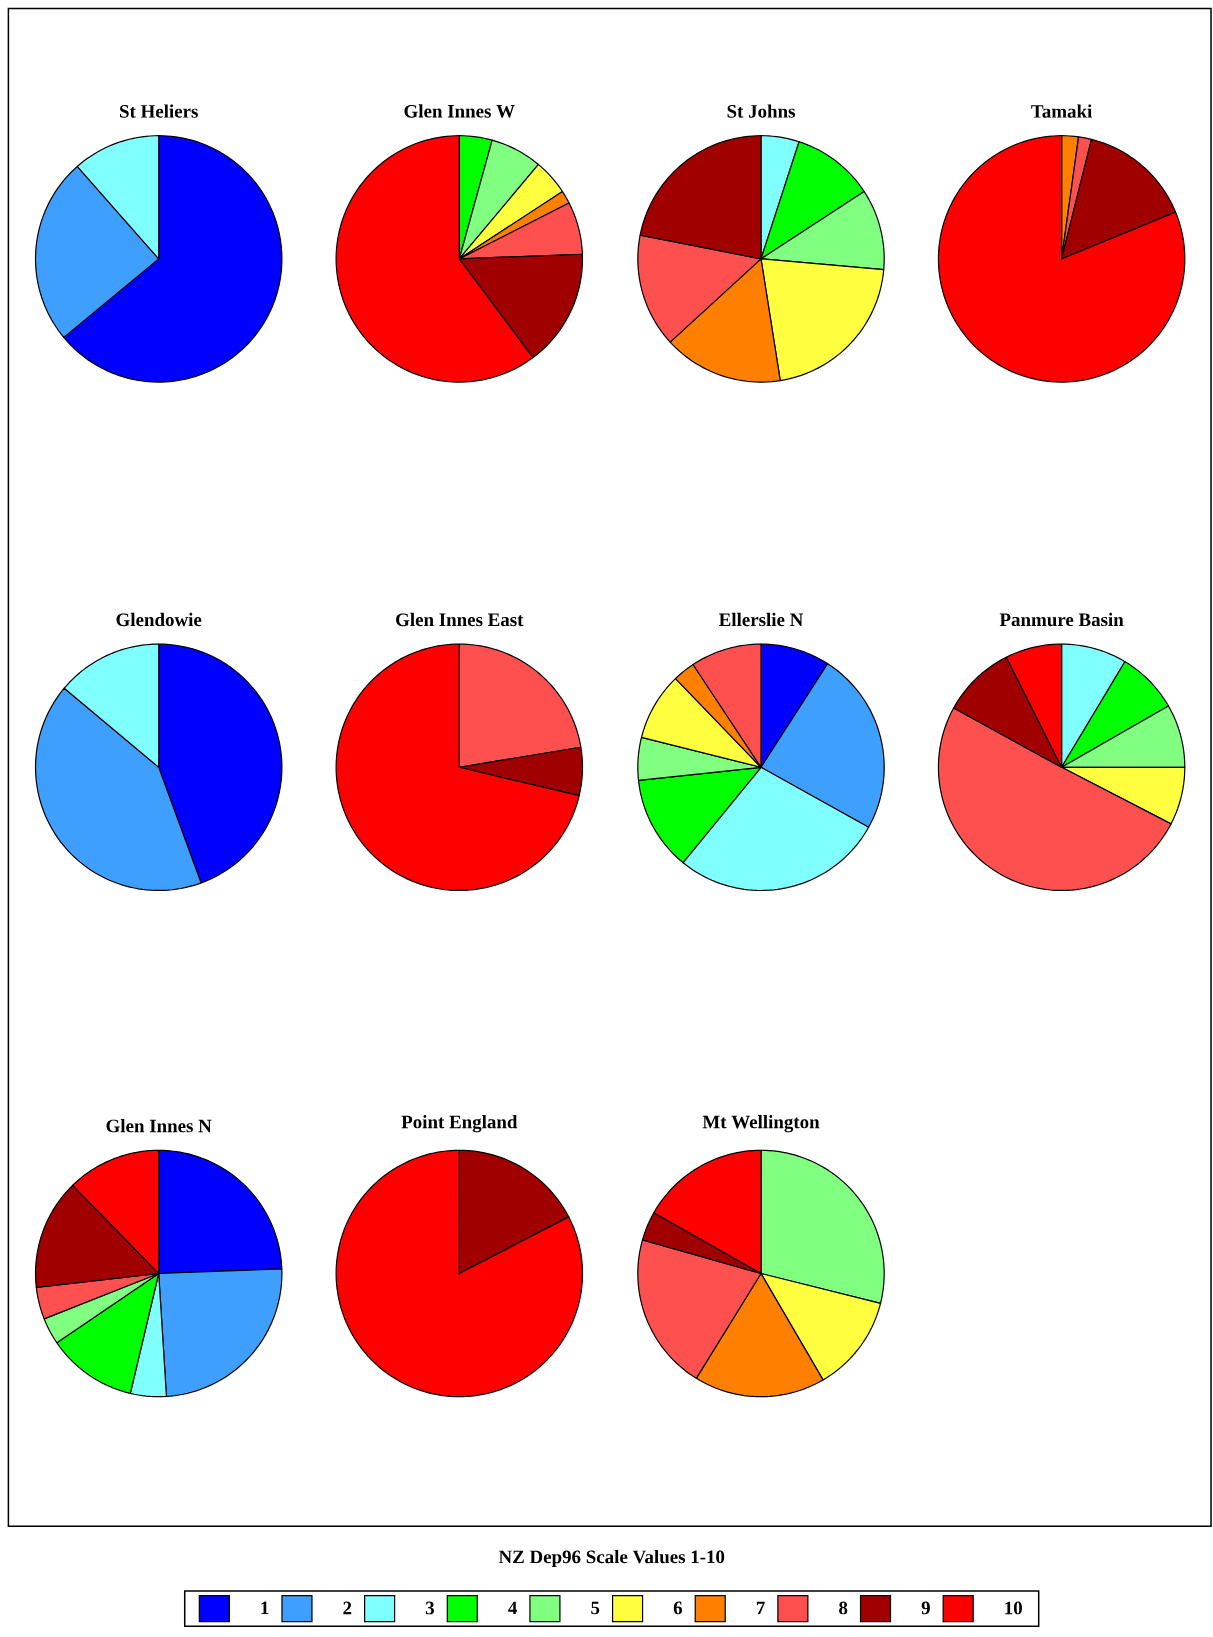 The width and height of the screenshot is (1213, 1637). What do you see at coordinates (460, 619) in the screenshot?
I see `chart-title: Glen Innes East` at bounding box center [460, 619].